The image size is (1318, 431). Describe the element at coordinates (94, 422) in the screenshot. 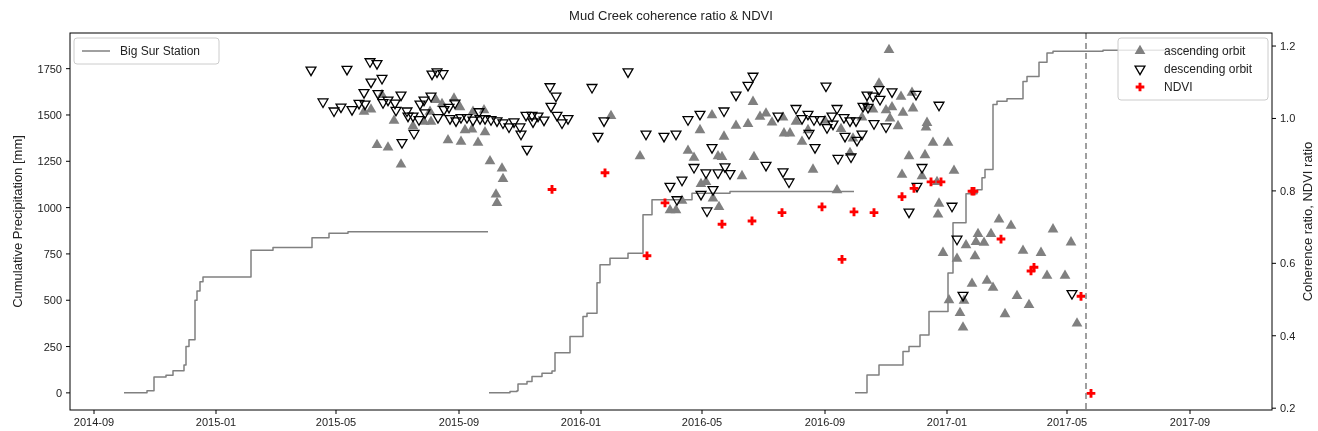

I see `x-tick-label: 2014-09` at that location.